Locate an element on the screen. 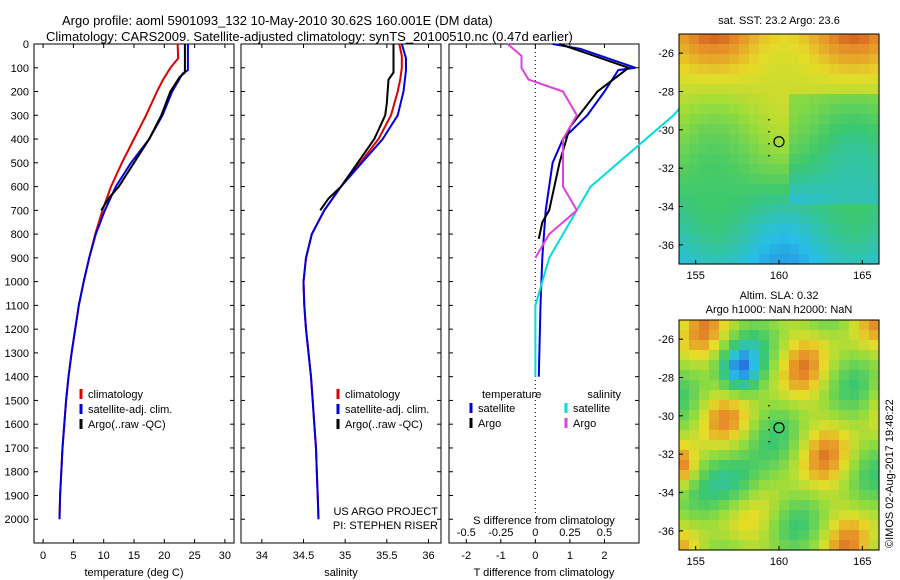  x-tick-label: 30 is located at coordinates (225, 556).